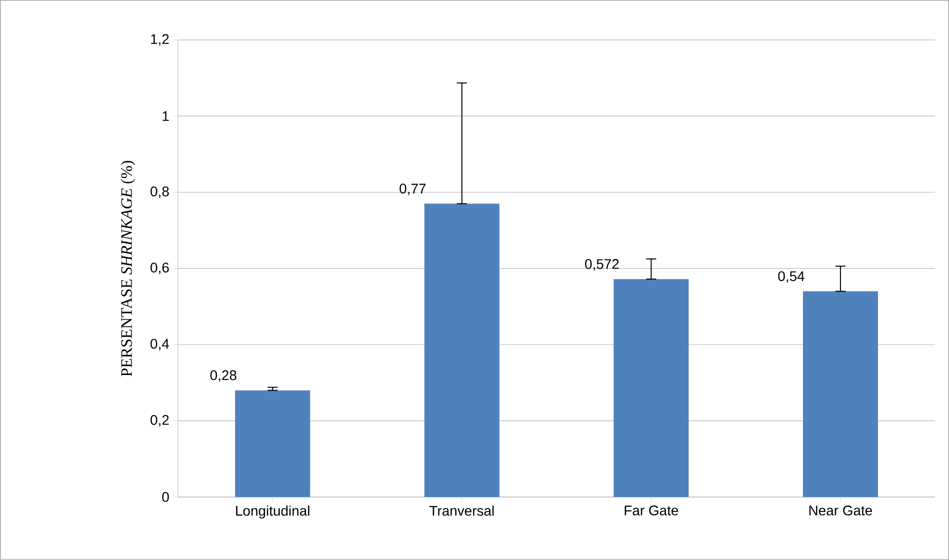  I want to click on data-label: 0,28, so click(223, 376).